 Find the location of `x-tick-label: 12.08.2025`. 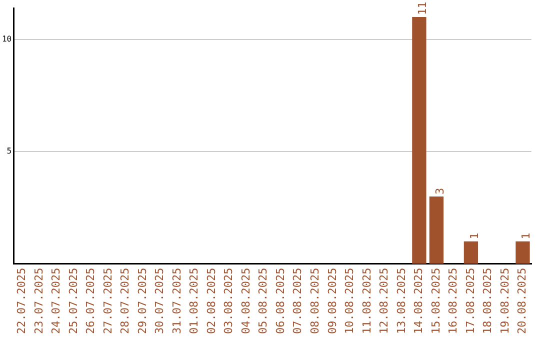

x-tick-label: 12.08.2025 is located at coordinates (384, 301).